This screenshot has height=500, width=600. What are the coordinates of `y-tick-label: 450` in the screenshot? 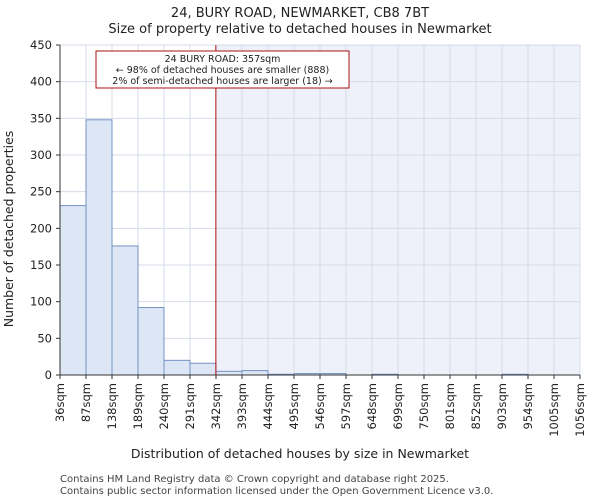 It's located at (41, 45).